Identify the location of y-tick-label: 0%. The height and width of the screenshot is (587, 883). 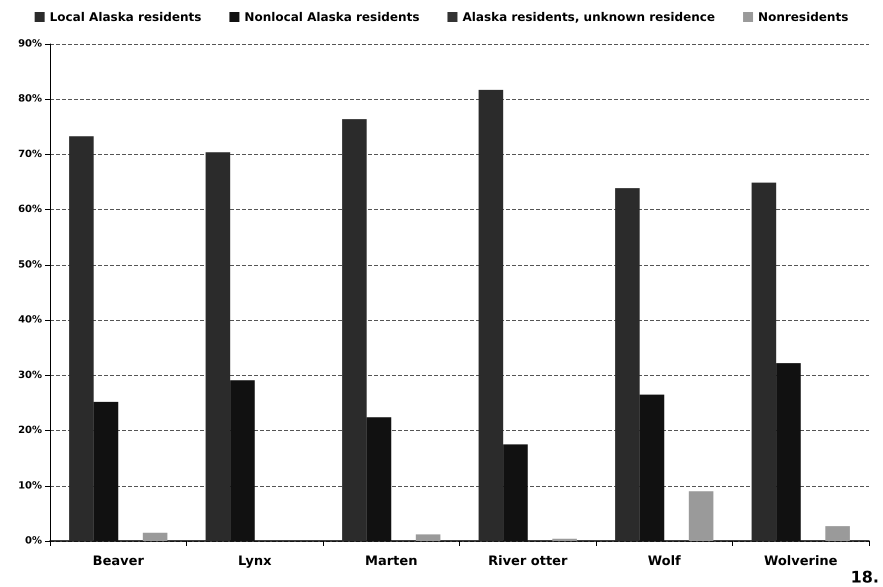
(33, 541).